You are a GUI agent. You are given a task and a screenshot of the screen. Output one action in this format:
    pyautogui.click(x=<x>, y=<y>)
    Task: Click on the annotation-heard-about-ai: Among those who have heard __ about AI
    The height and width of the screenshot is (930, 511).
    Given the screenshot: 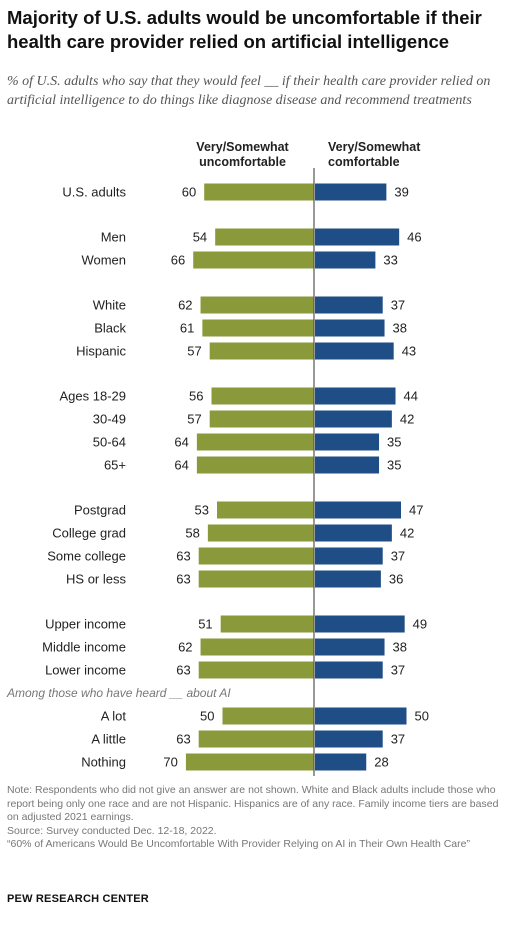 What is the action you would take?
    pyautogui.click(x=118, y=693)
    